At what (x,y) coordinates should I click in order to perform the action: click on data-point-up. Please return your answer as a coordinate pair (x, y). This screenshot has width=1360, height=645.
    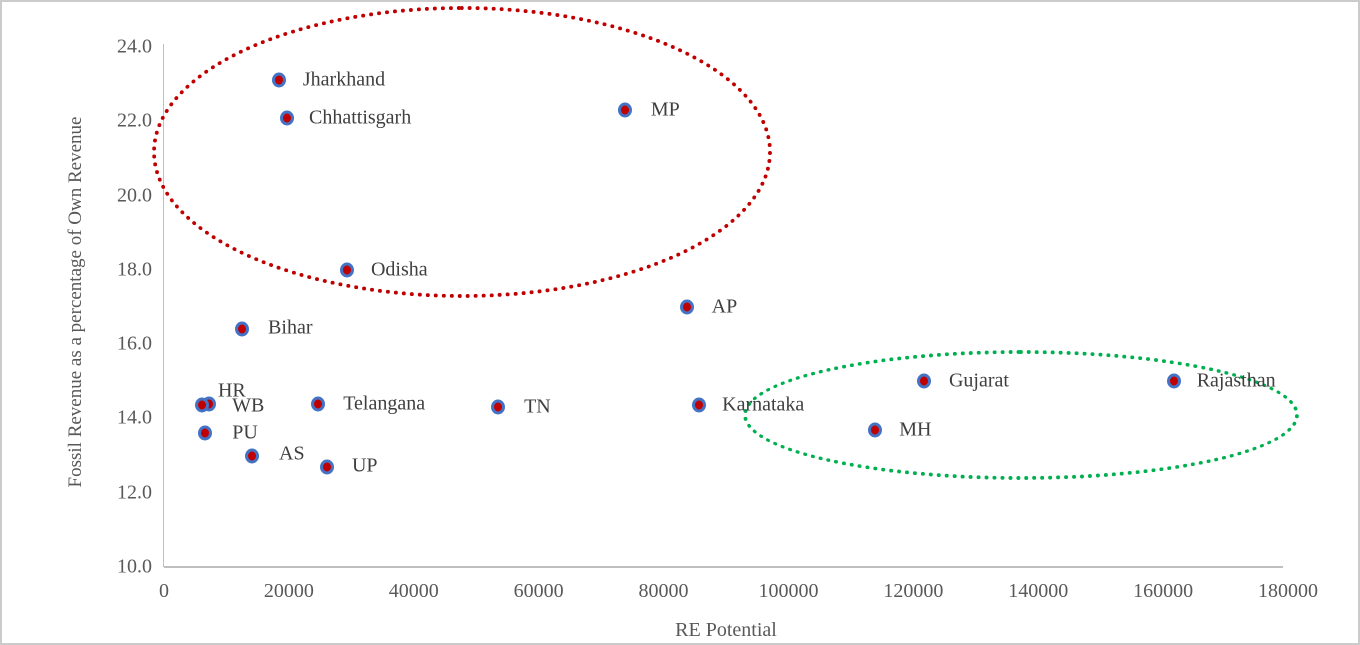
    Looking at the image, I should click on (326, 467).